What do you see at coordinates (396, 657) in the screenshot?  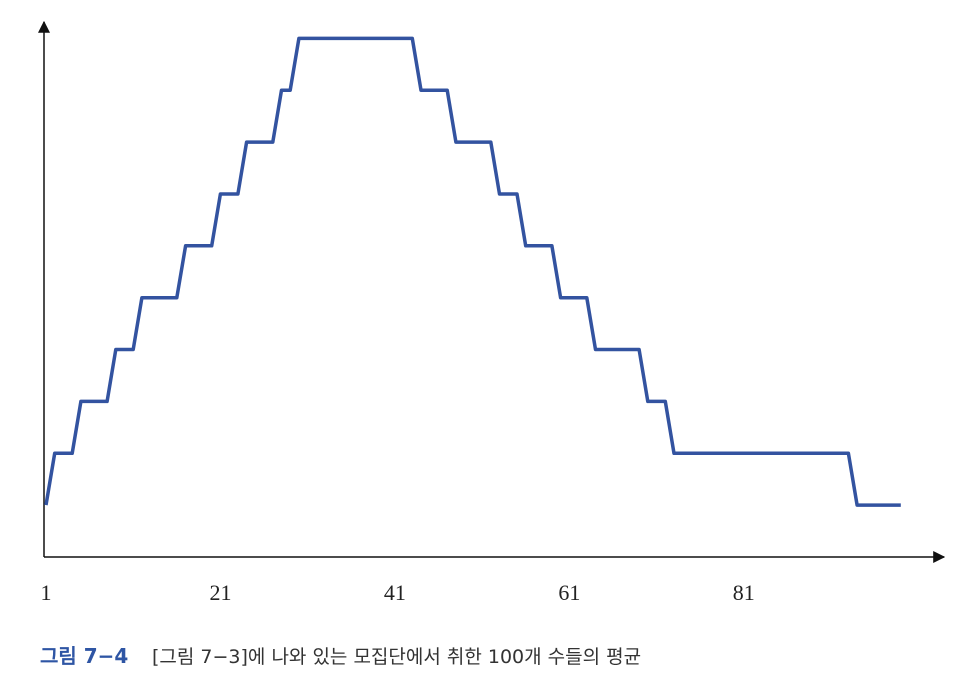 I see `caption: [그림 7−3]에 나와 있는 모집단에서 취한 100개 수들의 평균` at bounding box center [396, 657].